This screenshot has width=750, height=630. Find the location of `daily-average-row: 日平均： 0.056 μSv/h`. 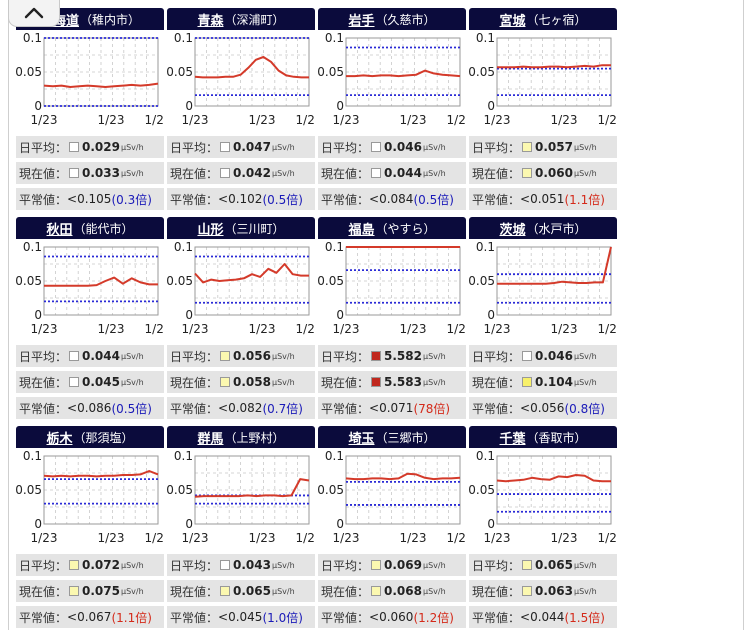

daily-average-row: 日平均： 0.056 μSv/h is located at coordinates (241, 356).